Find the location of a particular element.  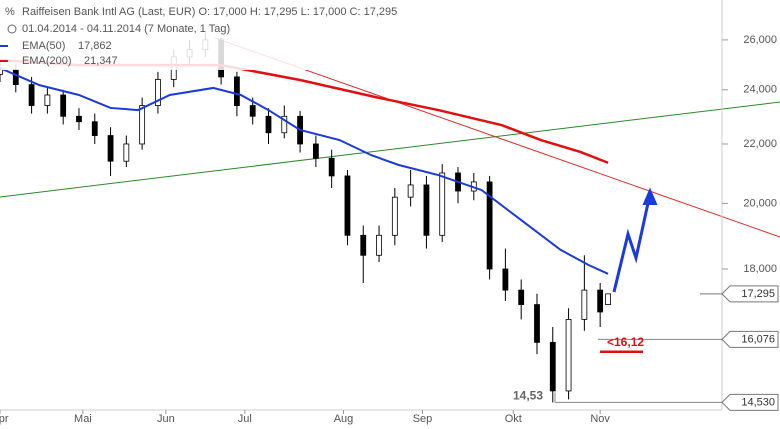

legend-value: 21,347 is located at coordinates (101, 61).